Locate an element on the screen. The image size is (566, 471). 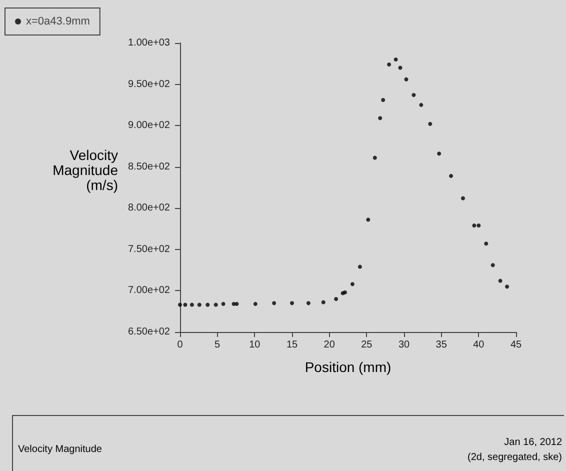
x-axis-title: Position (mm) is located at coordinates (348, 367).